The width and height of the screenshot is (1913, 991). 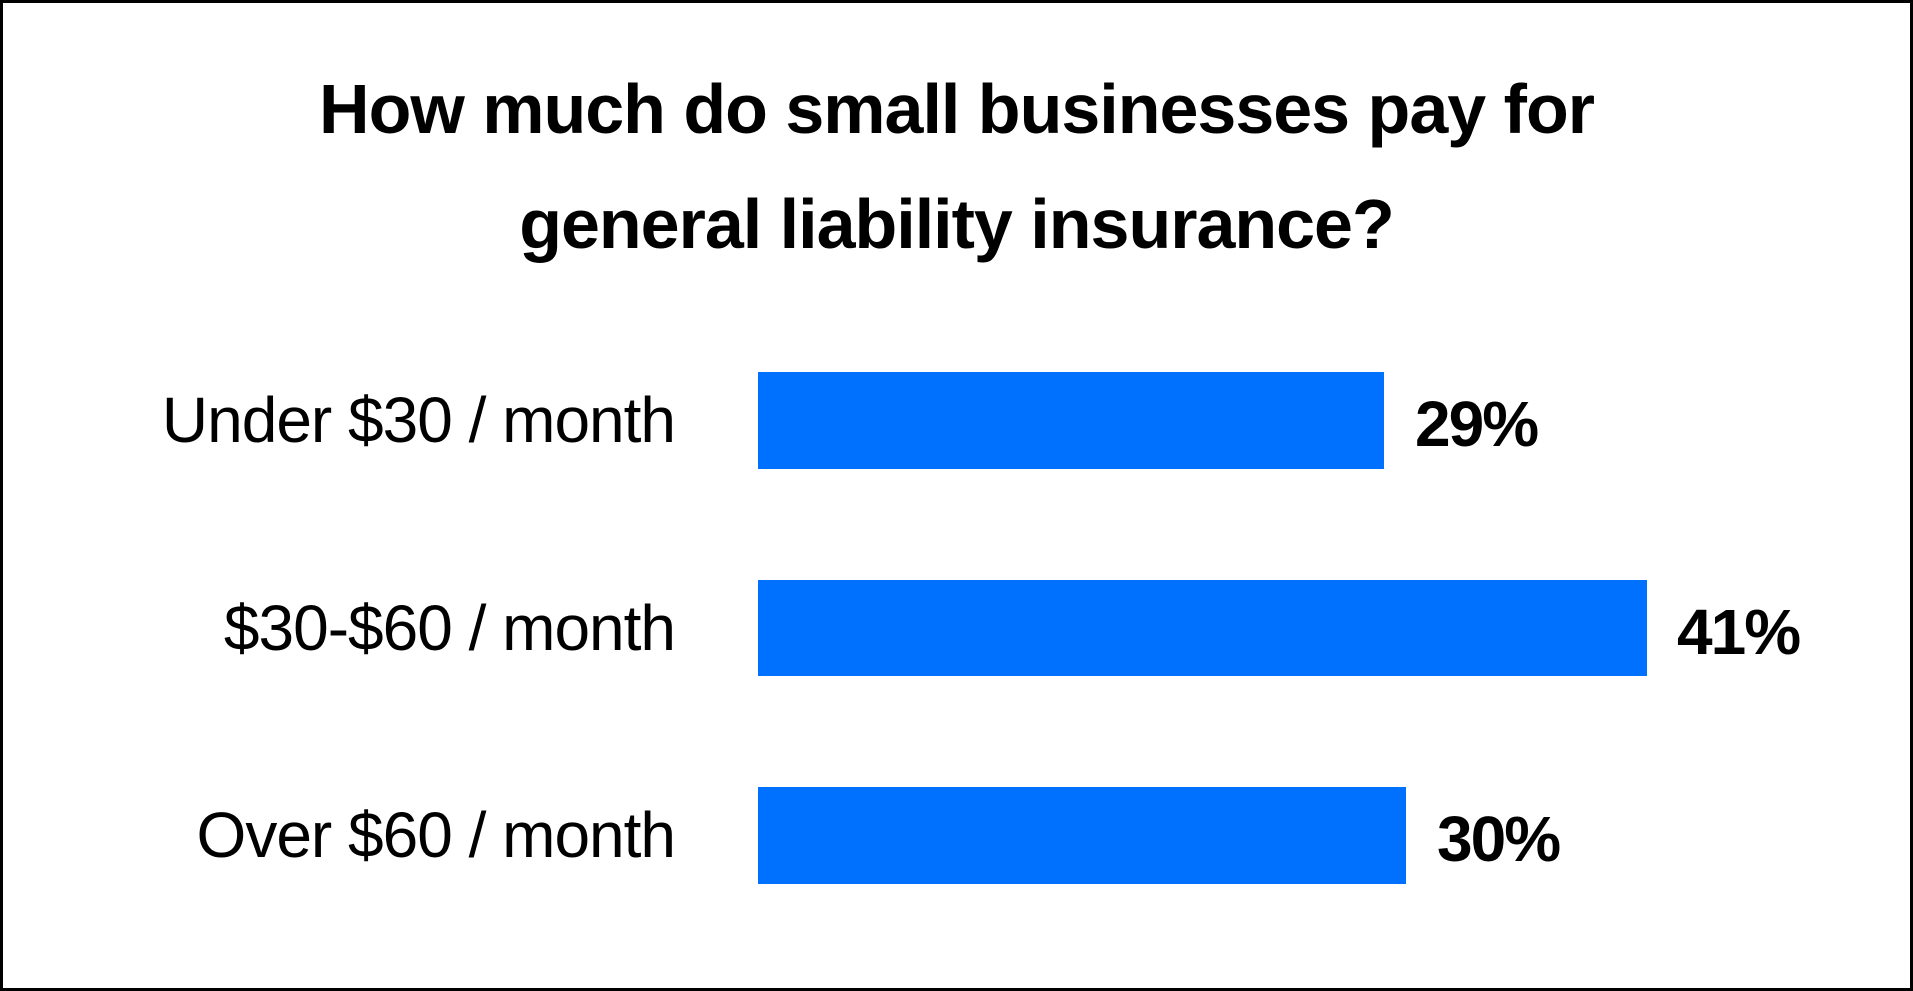 I want to click on category-label: Under $30 / month, so click(x=418, y=420).